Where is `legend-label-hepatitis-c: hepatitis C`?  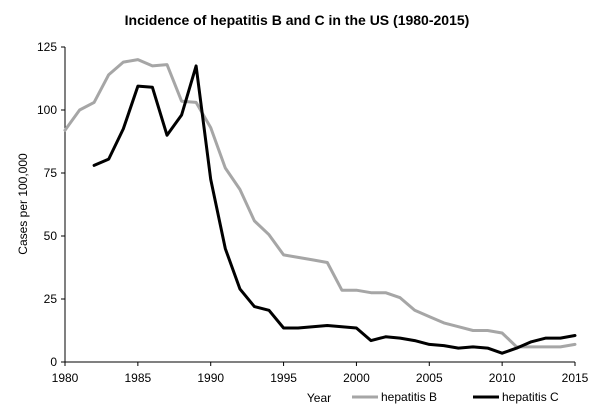 legend-label-hepatitis-c: hepatitis C is located at coordinates (530, 397).